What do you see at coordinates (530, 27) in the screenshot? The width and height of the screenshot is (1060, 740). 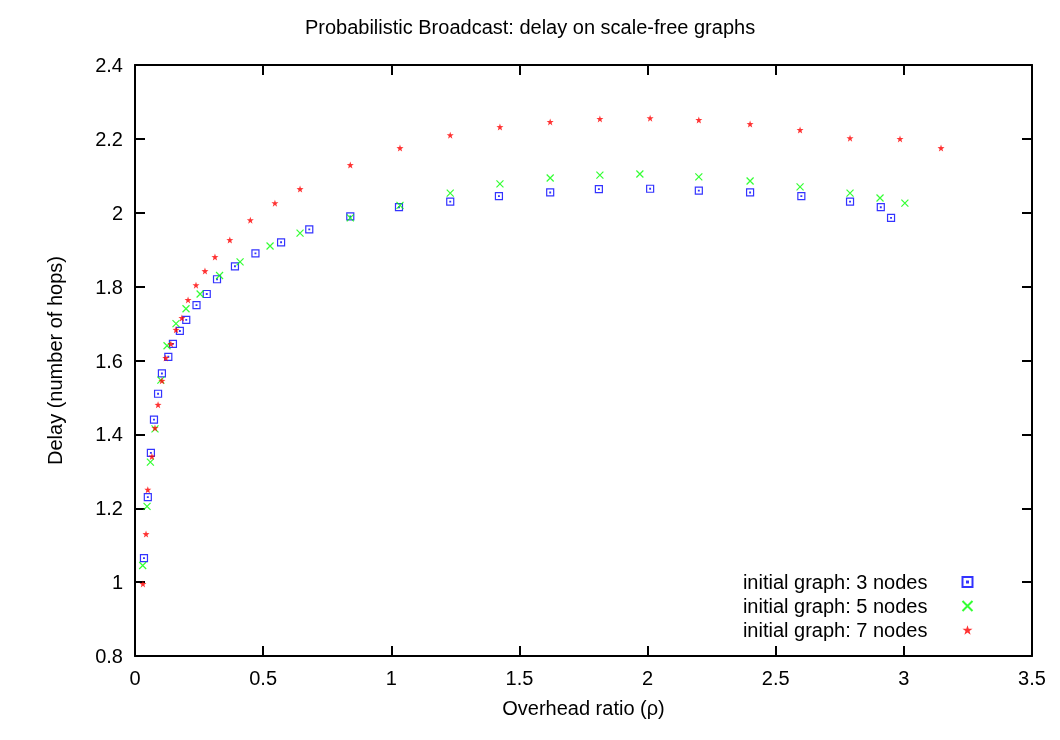 I see `chart-title: Probabilistic Broadcast: delay on scale-free graphs` at bounding box center [530, 27].